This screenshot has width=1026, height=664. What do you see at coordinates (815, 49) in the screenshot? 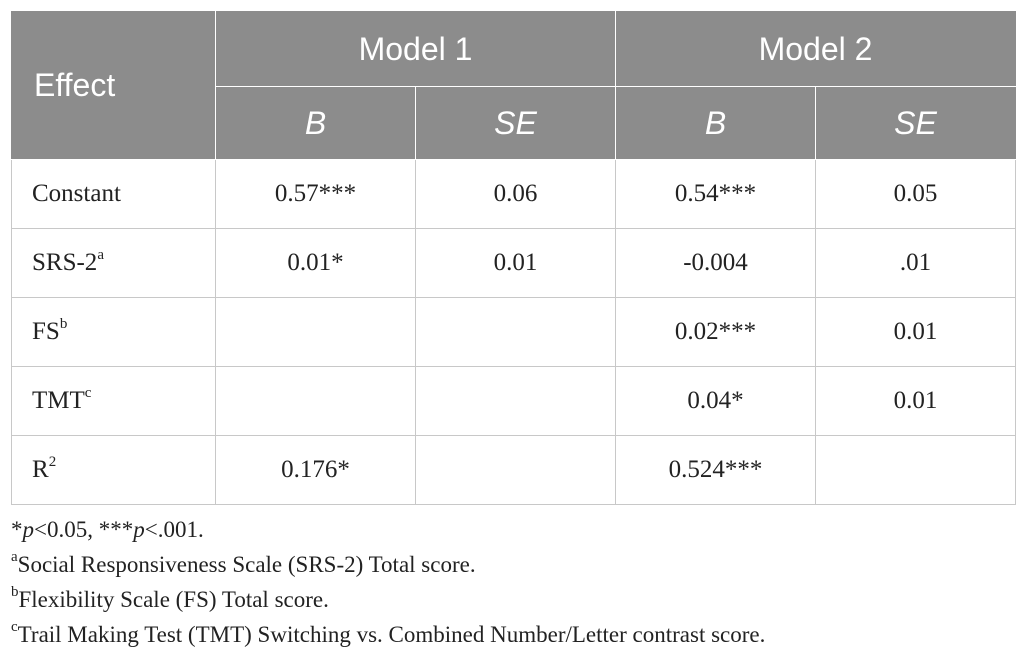
I see `model-2-header: Model 2` at bounding box center [815, 49].